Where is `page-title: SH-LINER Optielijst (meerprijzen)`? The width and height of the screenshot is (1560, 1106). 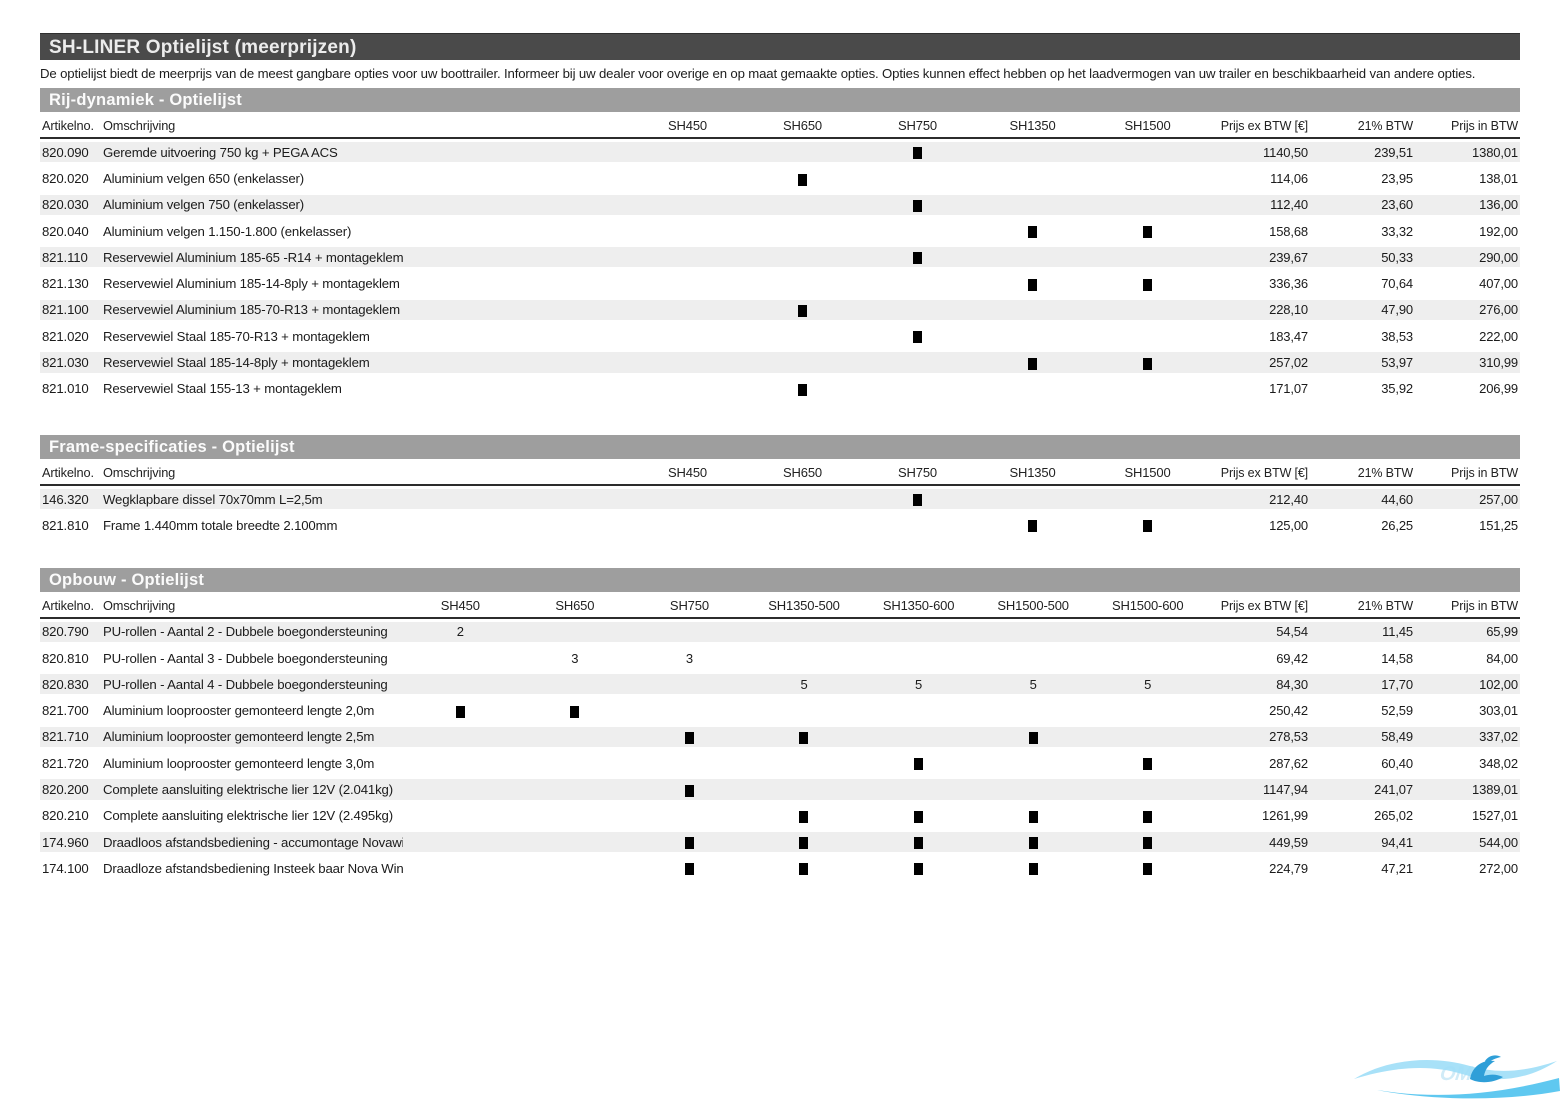
page-title: SH-LINER Optielijst (meerprijzen) is located at coordinates (203, 47).